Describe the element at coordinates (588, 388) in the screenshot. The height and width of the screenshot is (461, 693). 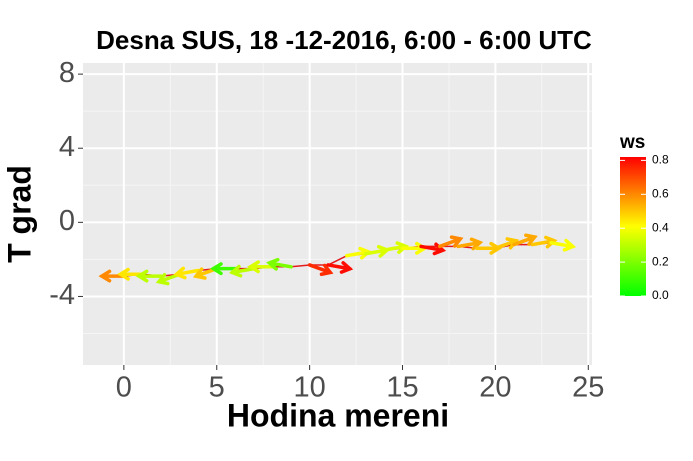
I see `x-tick-label: 25` at that location.